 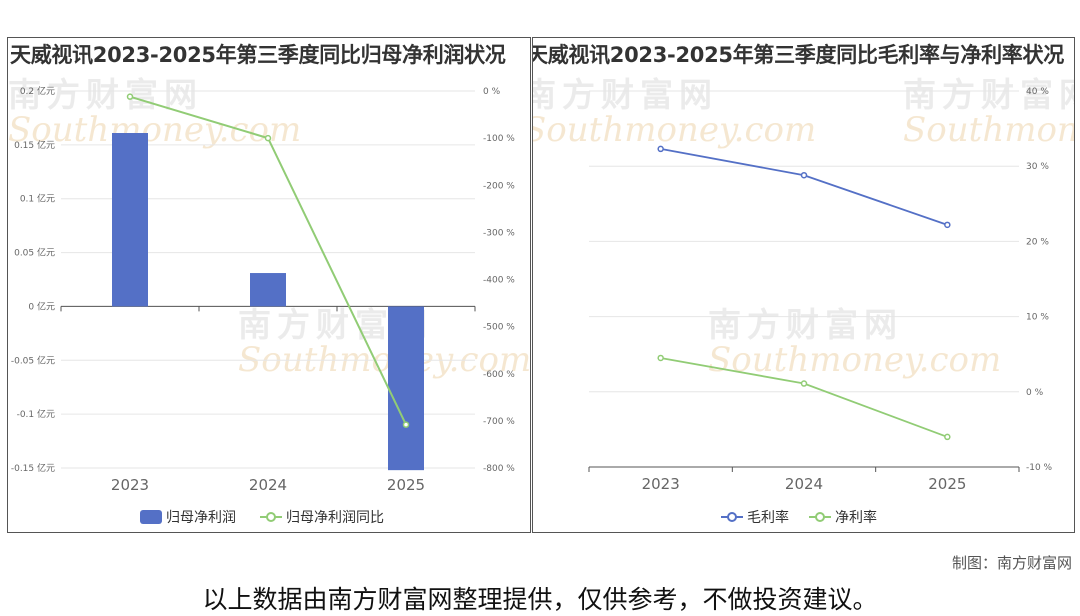 What do you see at coordinates (37, 91) in the screenshot?
I see `y-tick-label-left: 0.2 亿元` at bounding box center [37, 91].